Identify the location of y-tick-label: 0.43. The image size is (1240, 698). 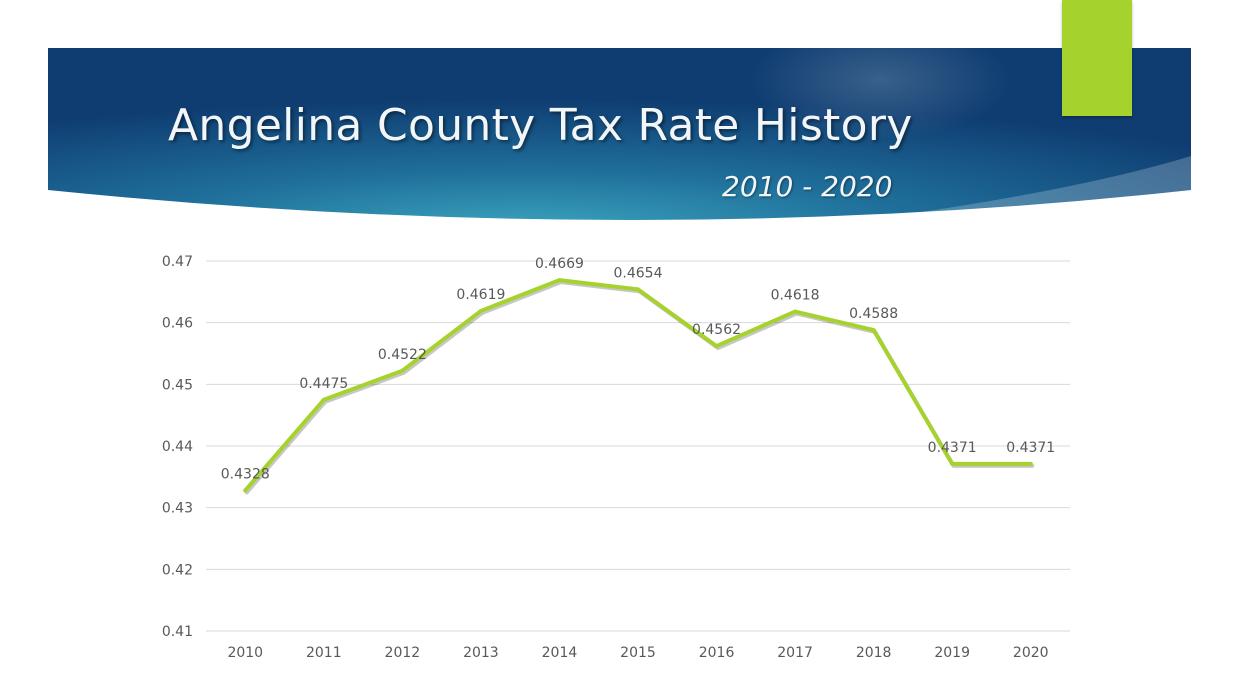
(177, 509).